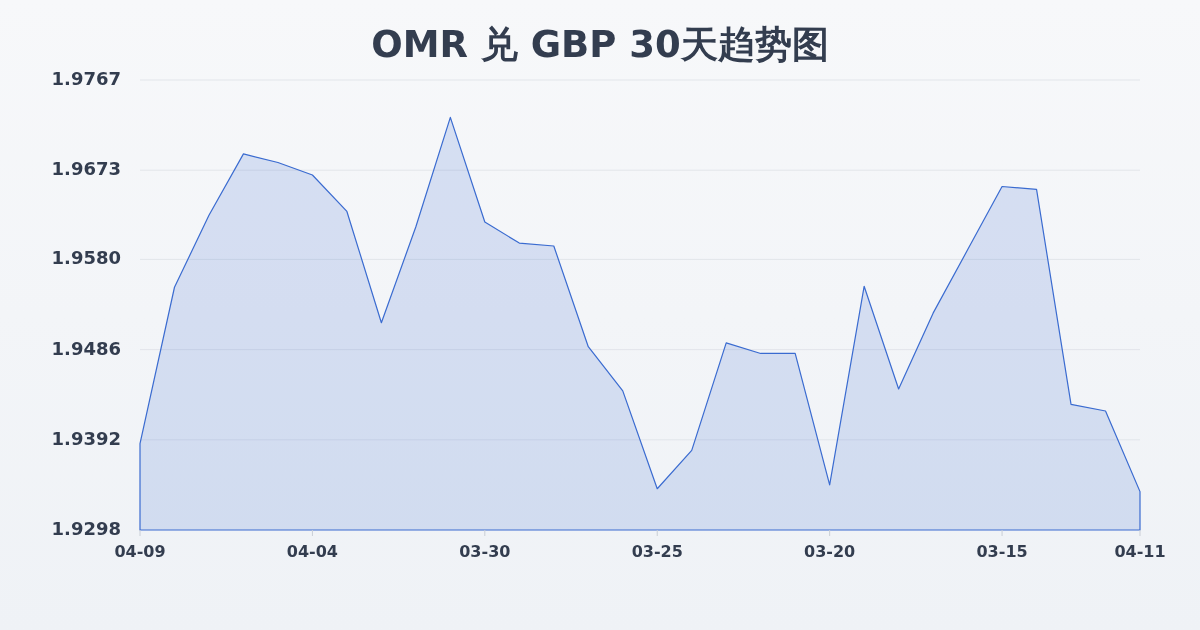  What do you see at coordinates (1140, 551) in the screenshot?
I see `xtick-label: 04-11` at bounding box center [1140, 551].